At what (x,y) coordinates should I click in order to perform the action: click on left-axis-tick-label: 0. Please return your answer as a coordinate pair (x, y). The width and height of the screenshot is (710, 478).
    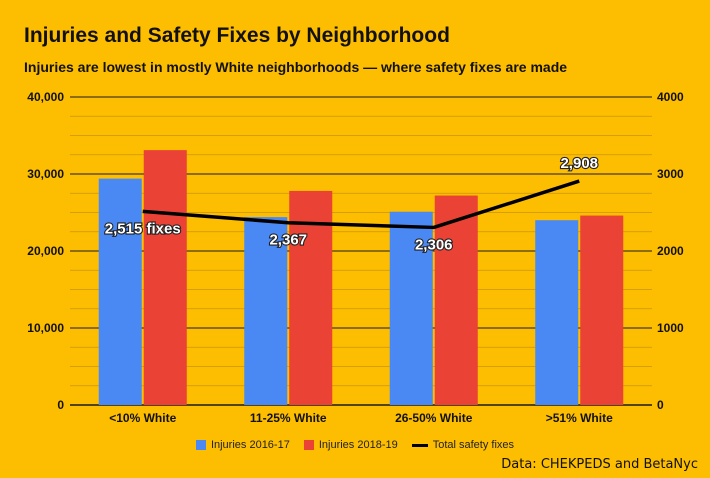
    Looking at the image, I should click on (60, 405).